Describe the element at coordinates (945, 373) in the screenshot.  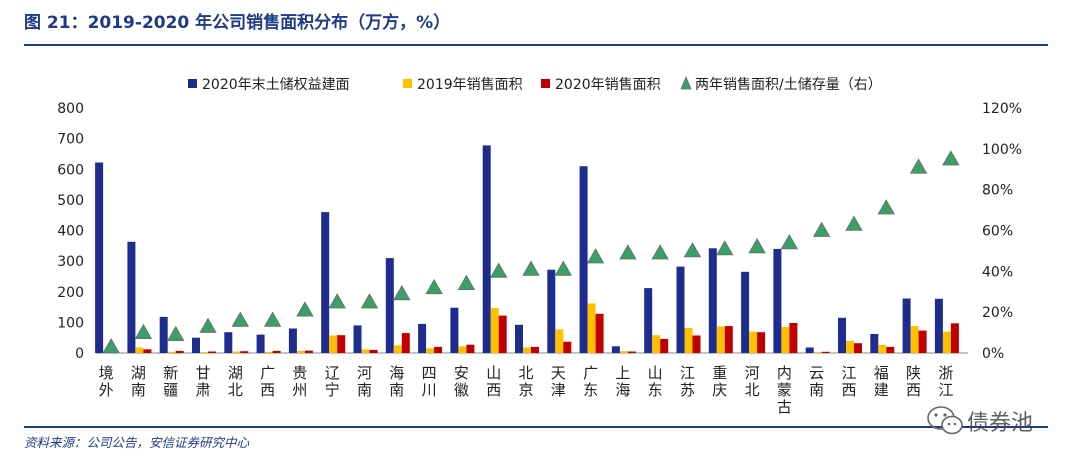
I see `category-label: 浙` at that location.